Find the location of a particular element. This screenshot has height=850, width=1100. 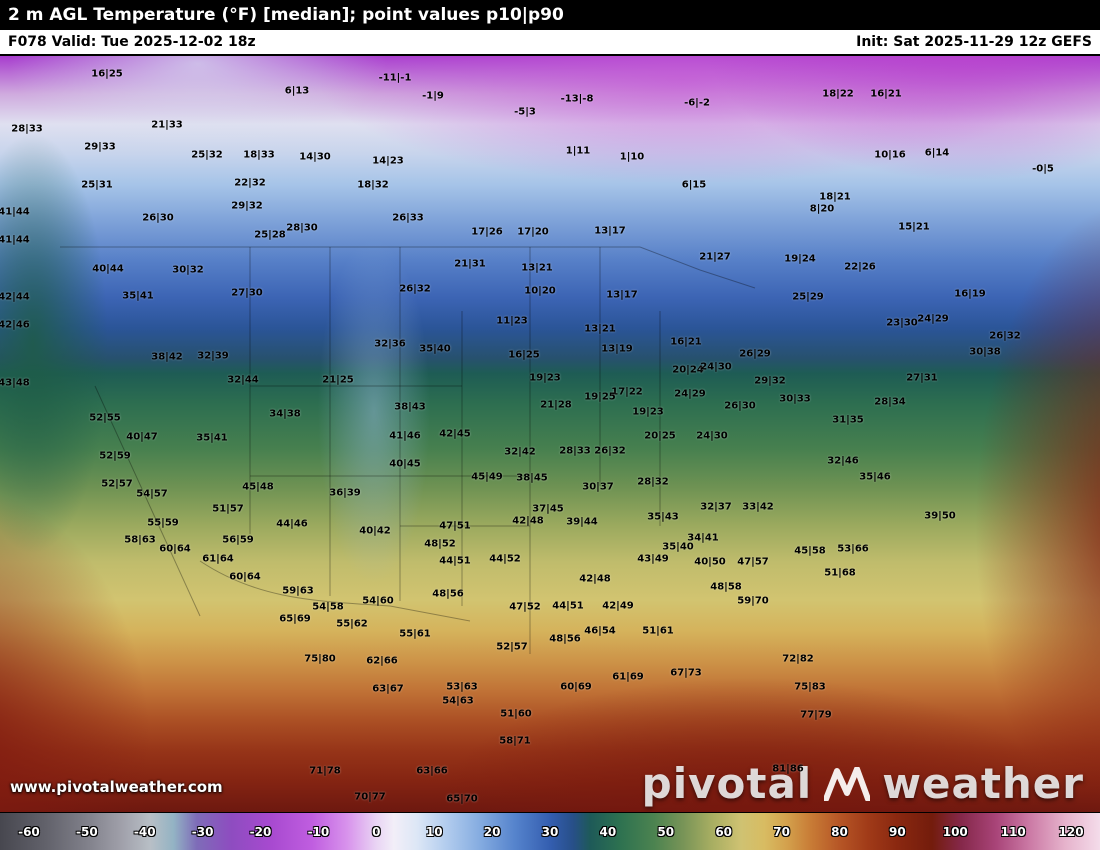

point-value-label: 35|43 is located at coordinates (663, 517).